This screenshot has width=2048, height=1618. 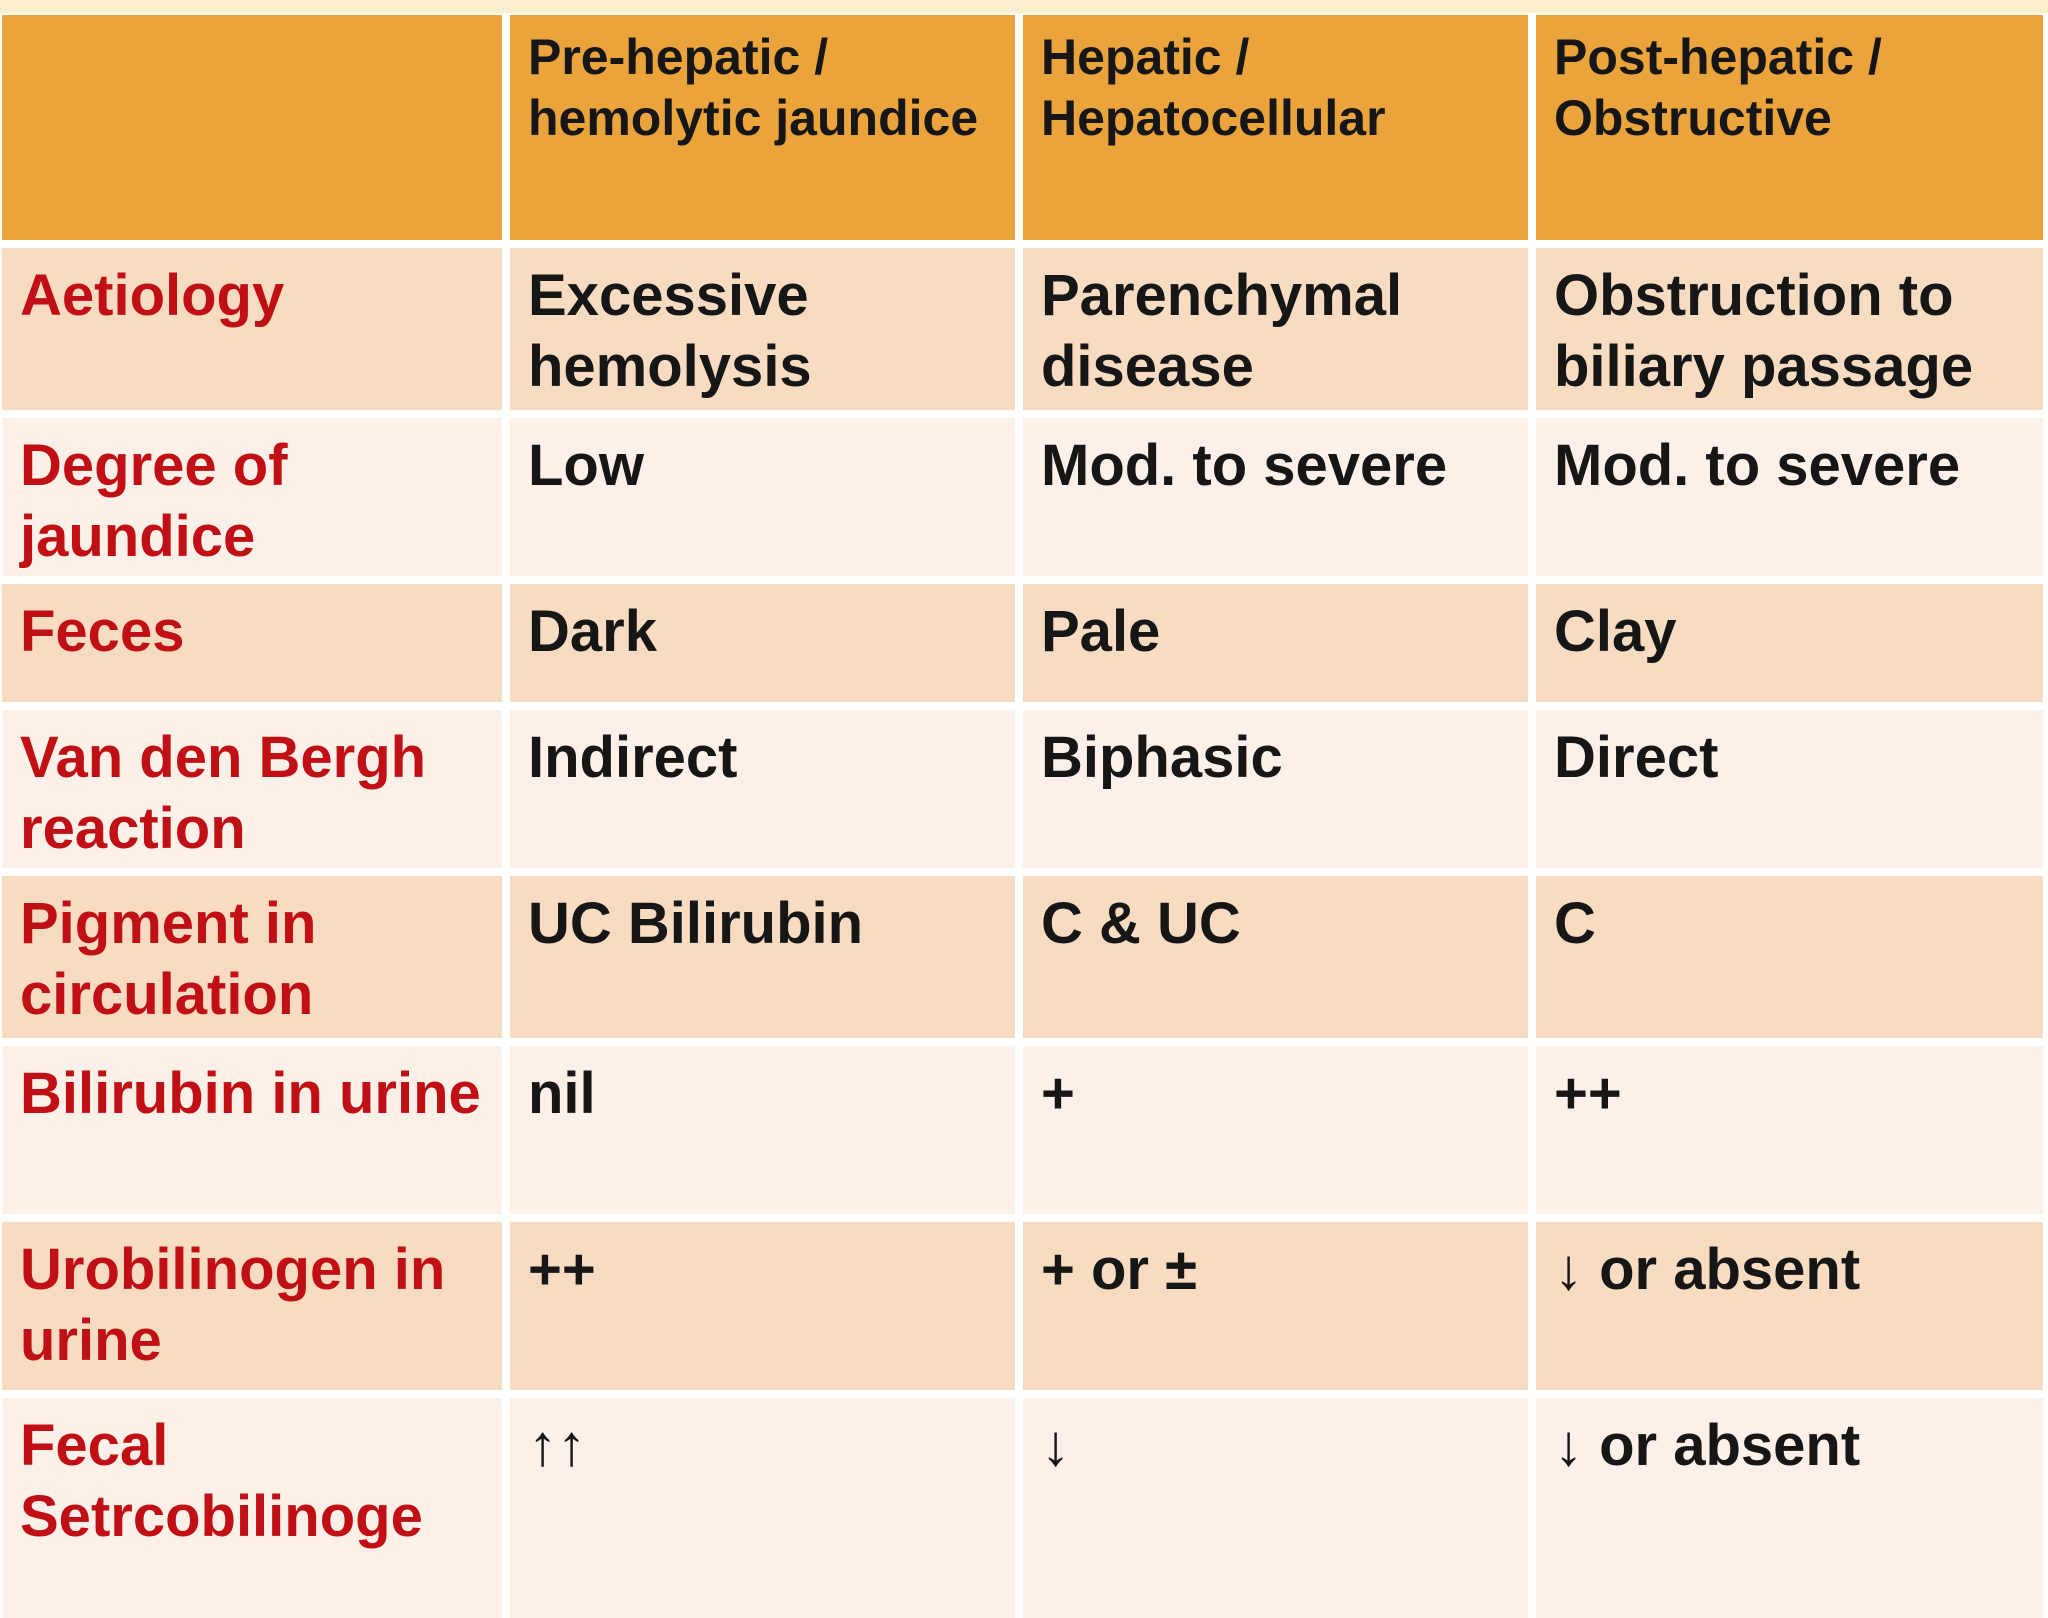 What do you see at coordinates (252, 643) in the screenshot?
I see `row-label: Feces` at bounding box center [252, 643].